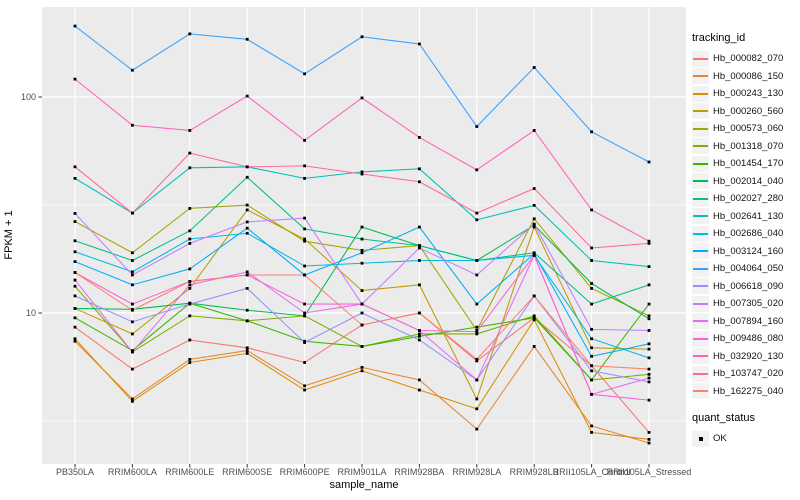  What do you see at coordinates (748, 146) in the screenshot?
I see `legend-item-label: Hb_001318_070` at bounding box center [748, 146].